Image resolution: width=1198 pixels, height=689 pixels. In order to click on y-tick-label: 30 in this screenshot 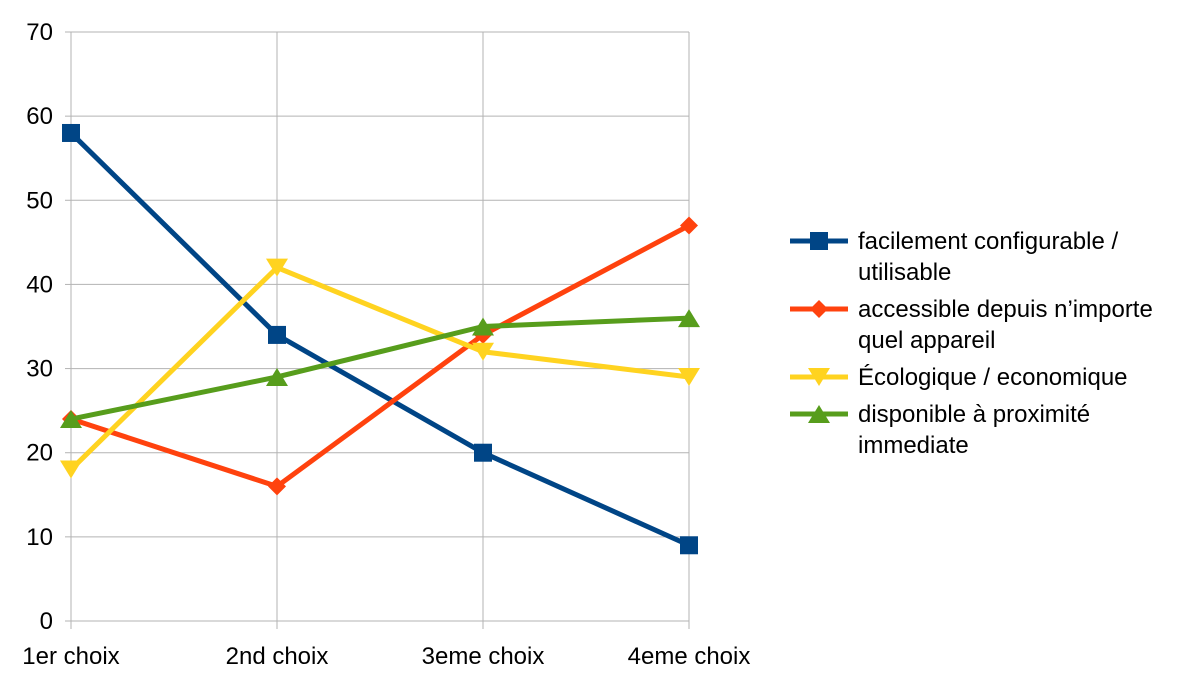, I will do `click(39, 369)`.